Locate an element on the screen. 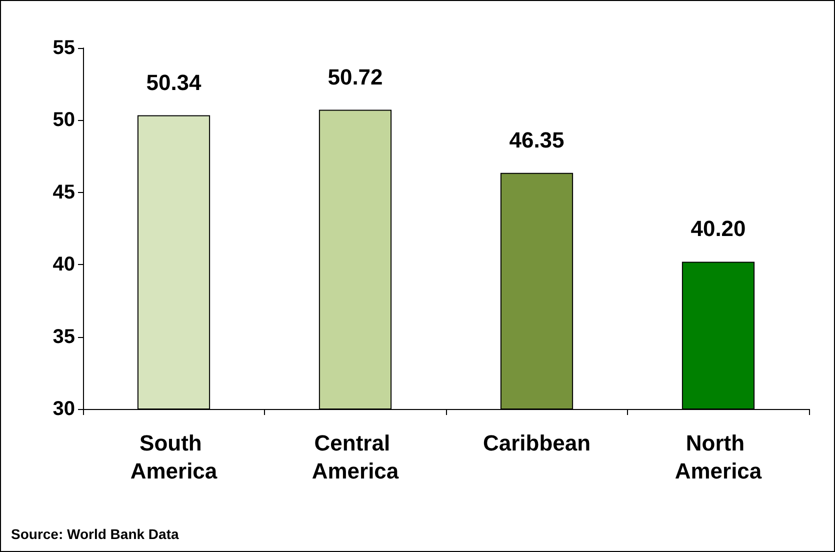 This screenshot has height=552, width=835. y-tick-label: 35 is located at coordinates (63, 337).